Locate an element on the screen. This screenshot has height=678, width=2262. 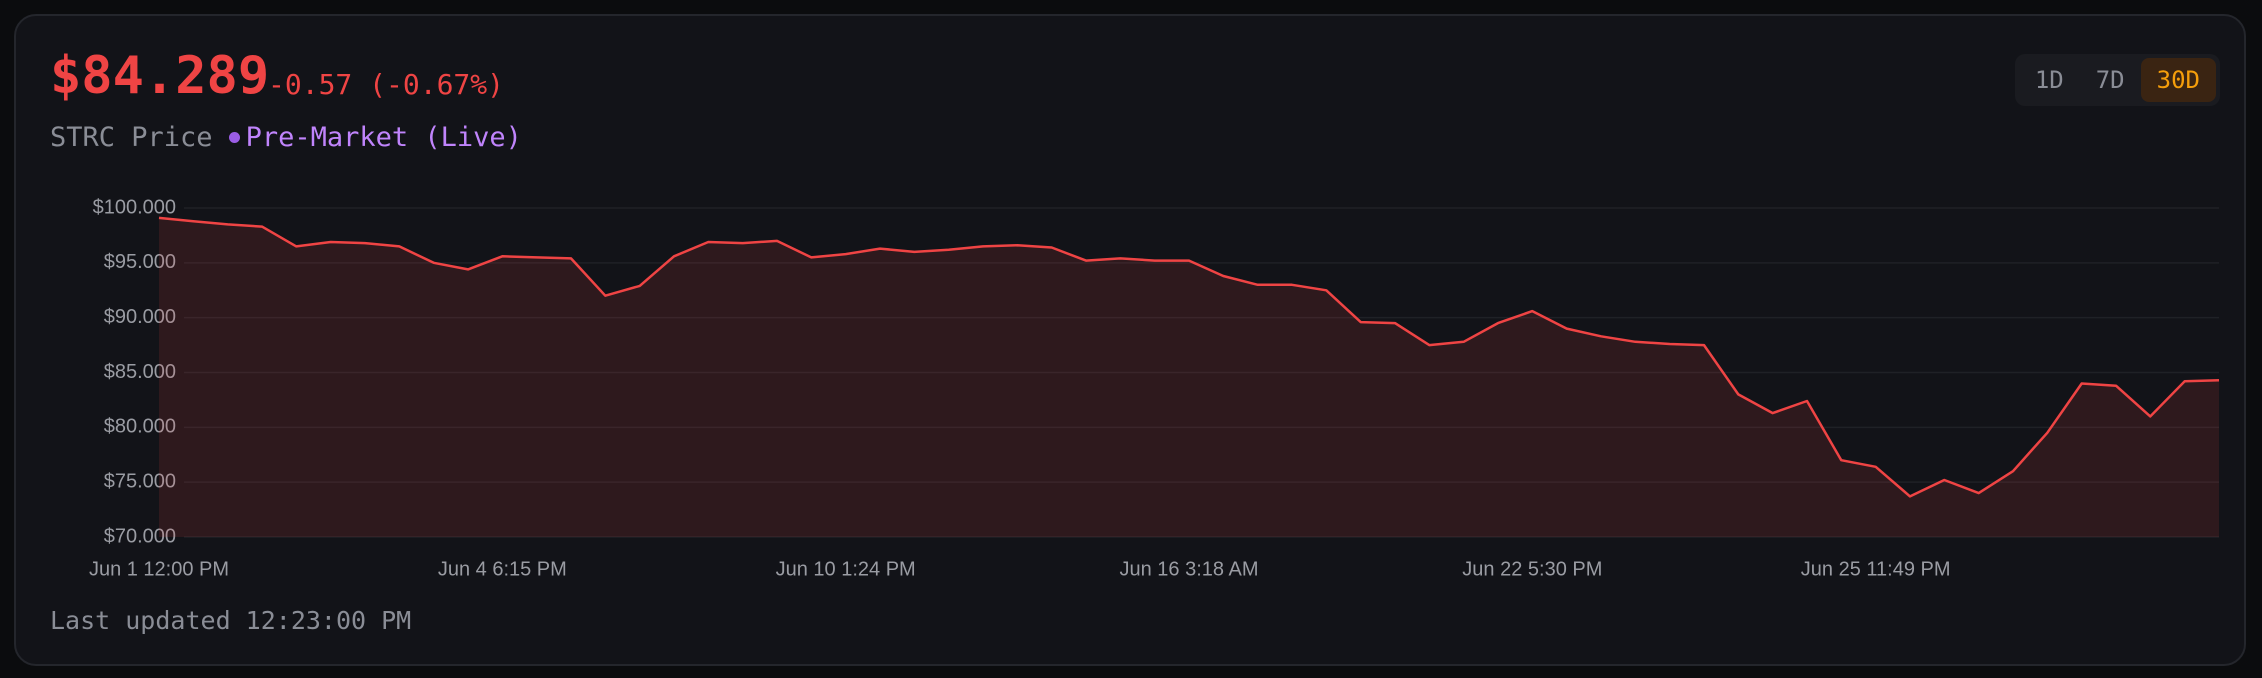
market-status: Pre-Market (Live) is located at coordinates (383, 137).